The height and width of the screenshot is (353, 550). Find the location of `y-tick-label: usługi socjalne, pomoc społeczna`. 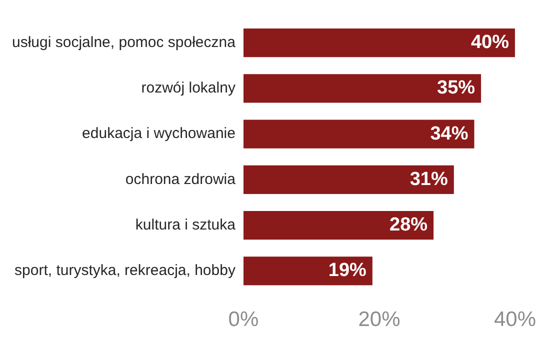

y-tick-label: usługi socjalne, pomoc społeczna is located at coordinates (124, 42).